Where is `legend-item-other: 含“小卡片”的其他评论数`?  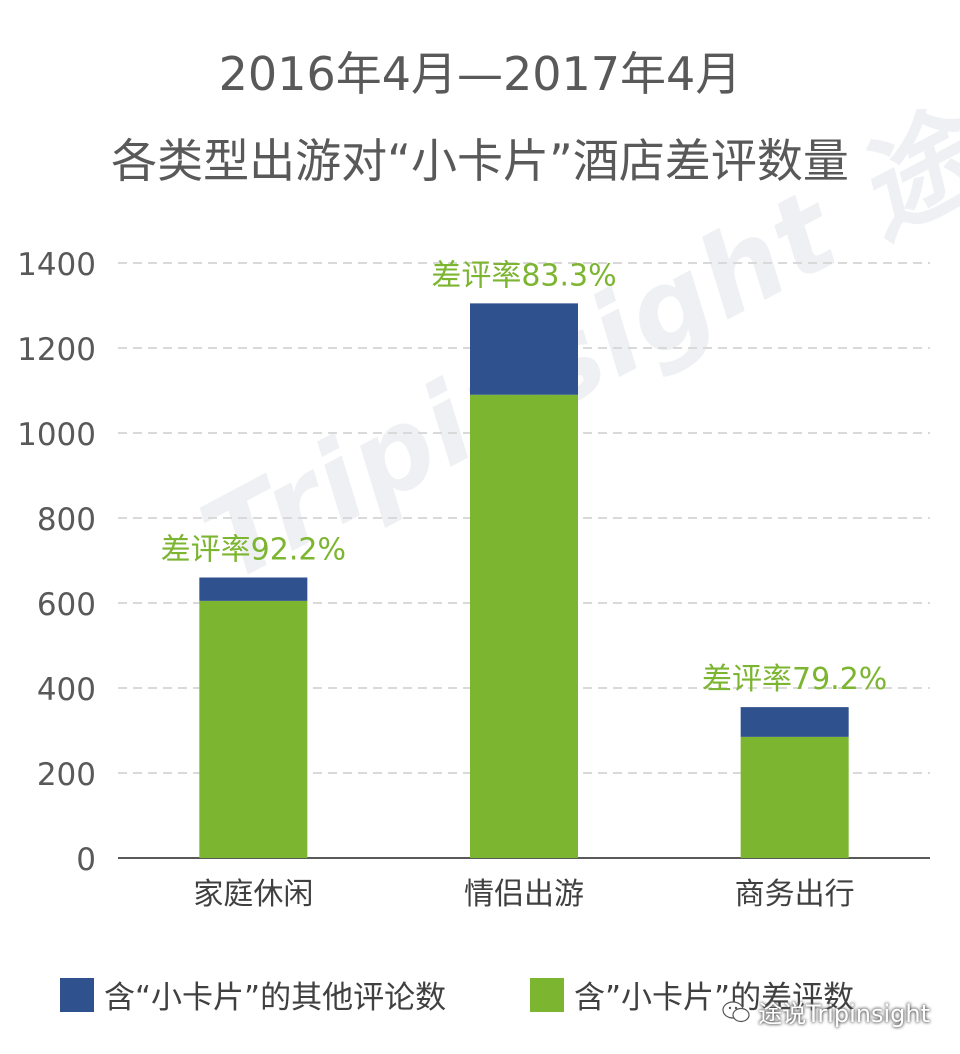
legend-item-other: 含“小卡片”的其他评论数 is located at coordinates (253, 994).